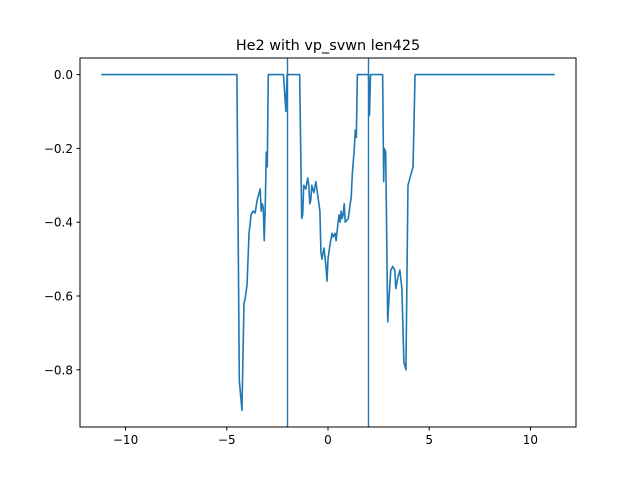  I want to click on y-tick-label: 0.0, so click(63, 75).